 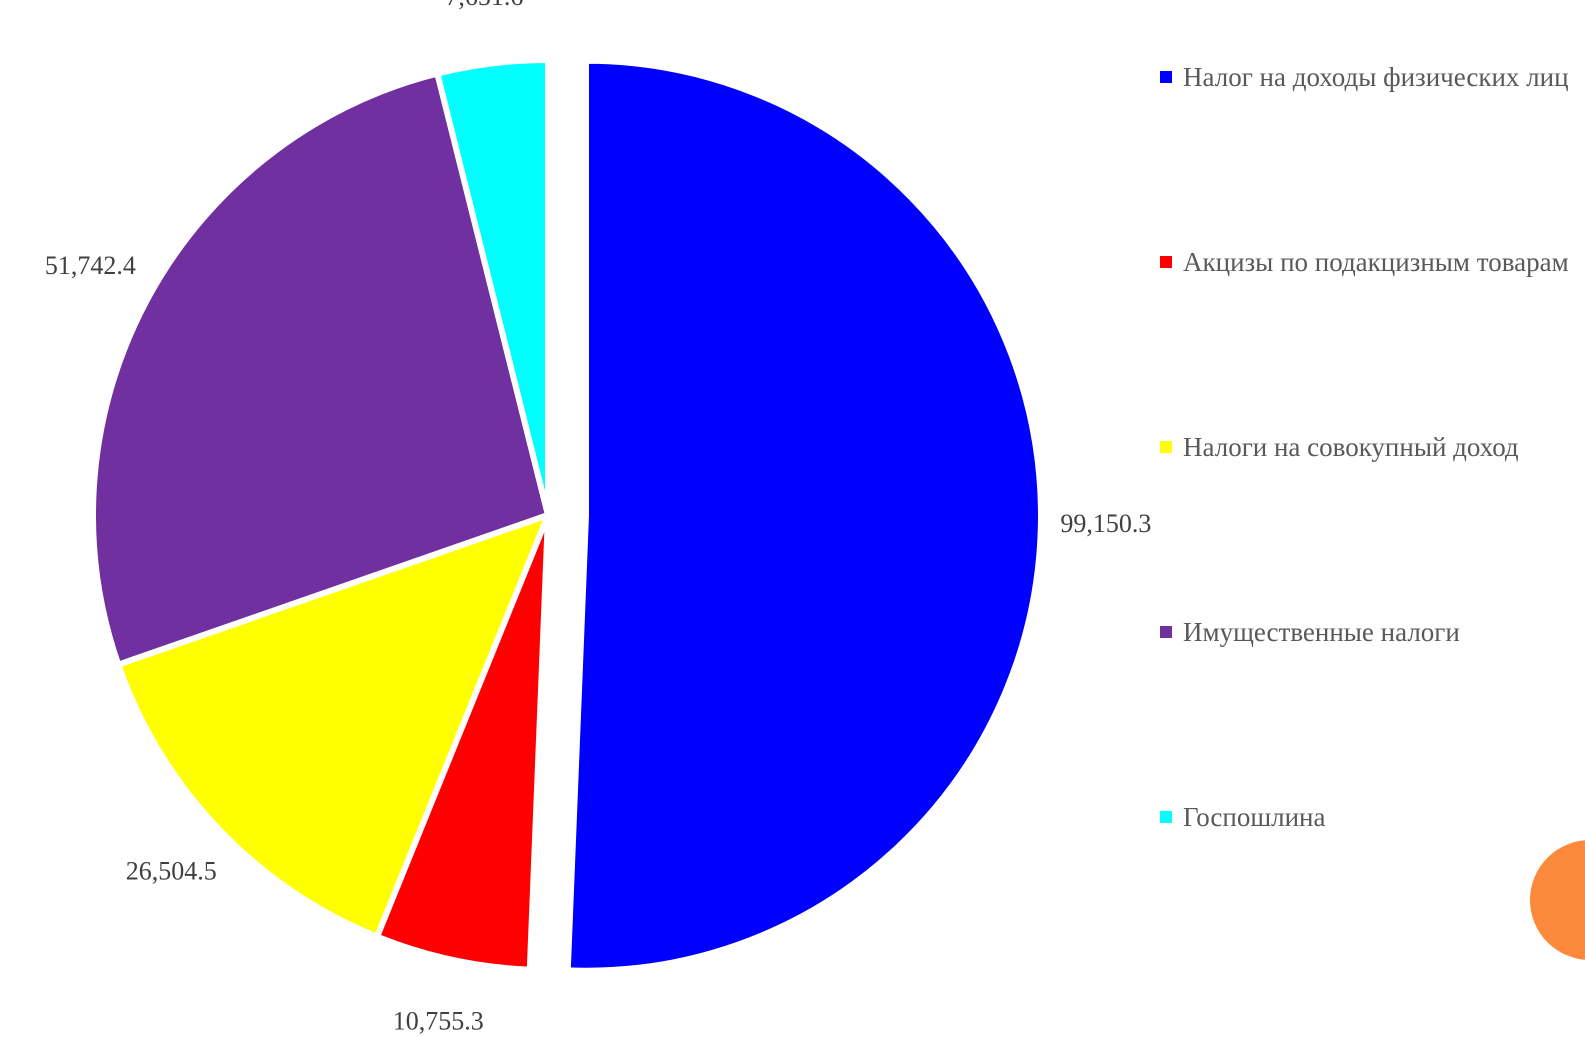 What do you see at coordinates (1376, 262) in the screenshot?
I see `legend-label: Акцизы по подакцизным товарам` at bounding box center [1376, 262].